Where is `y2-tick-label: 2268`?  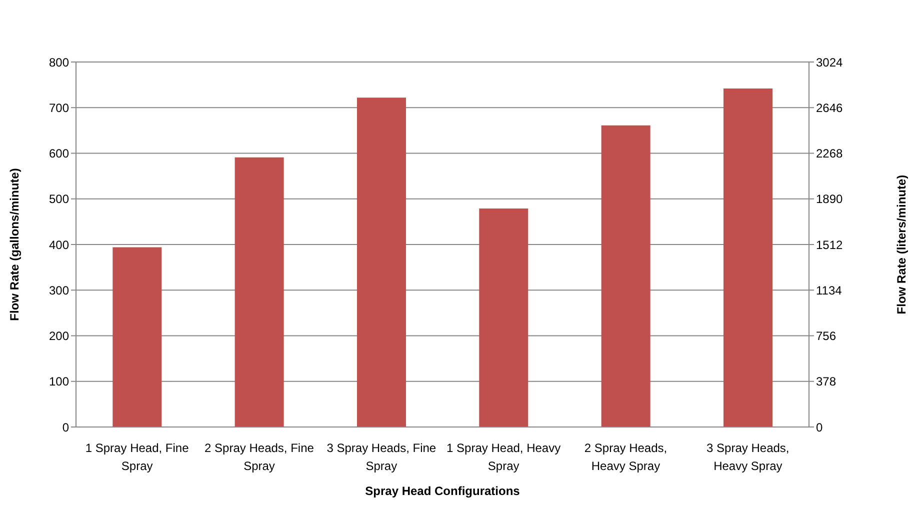
y2-tick-label: 2268 is located at coordinates (830, 153).